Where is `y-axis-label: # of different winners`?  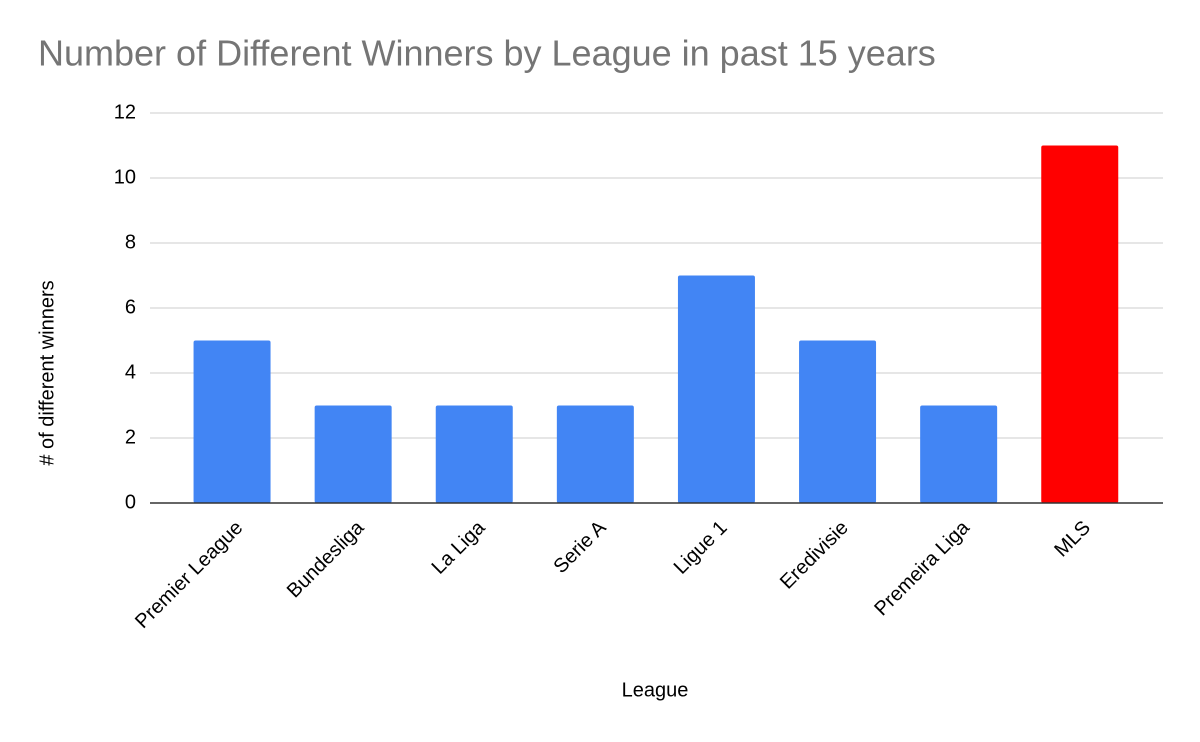 y-axis-label: # of different winners is located at coordinates (47, 372).